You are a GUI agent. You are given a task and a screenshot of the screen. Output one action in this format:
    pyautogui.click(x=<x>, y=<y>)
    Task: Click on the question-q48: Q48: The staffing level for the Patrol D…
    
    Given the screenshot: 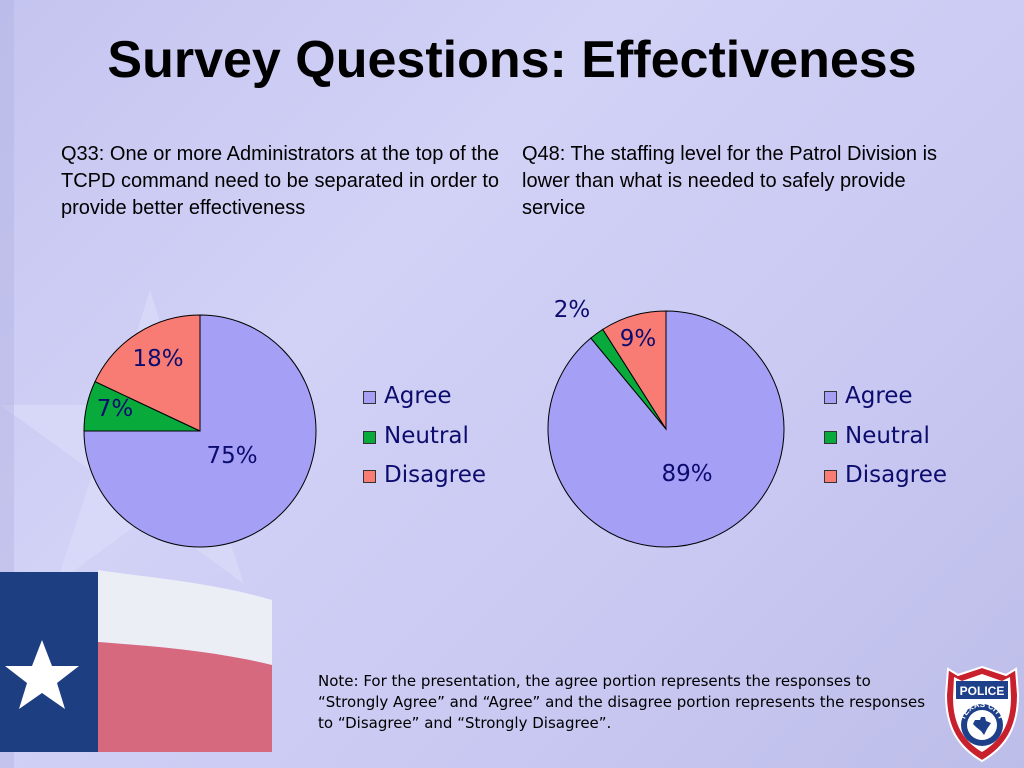 What is the action you would take?
    pyautogui.click(x=730, y=181)
    